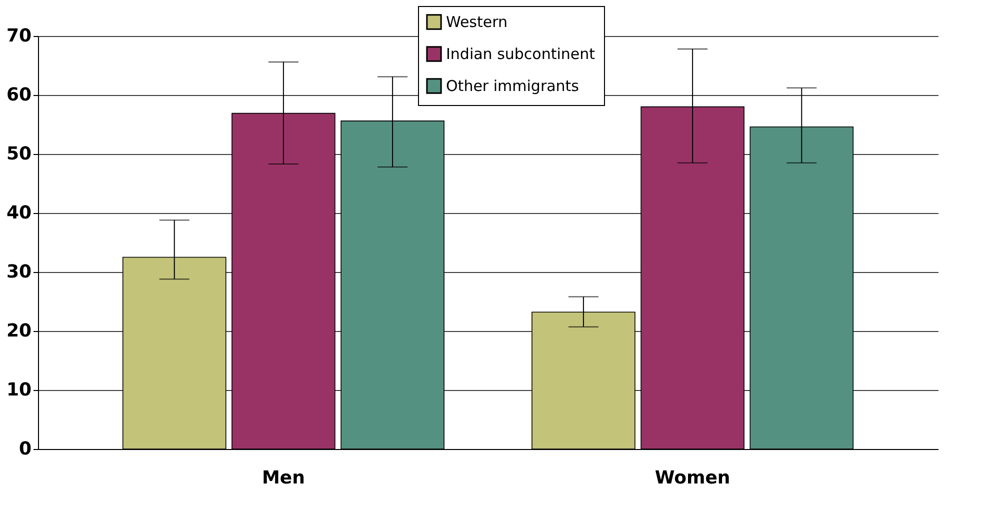  I want to click on legend-label: Other immigrants, so click(513, 86).